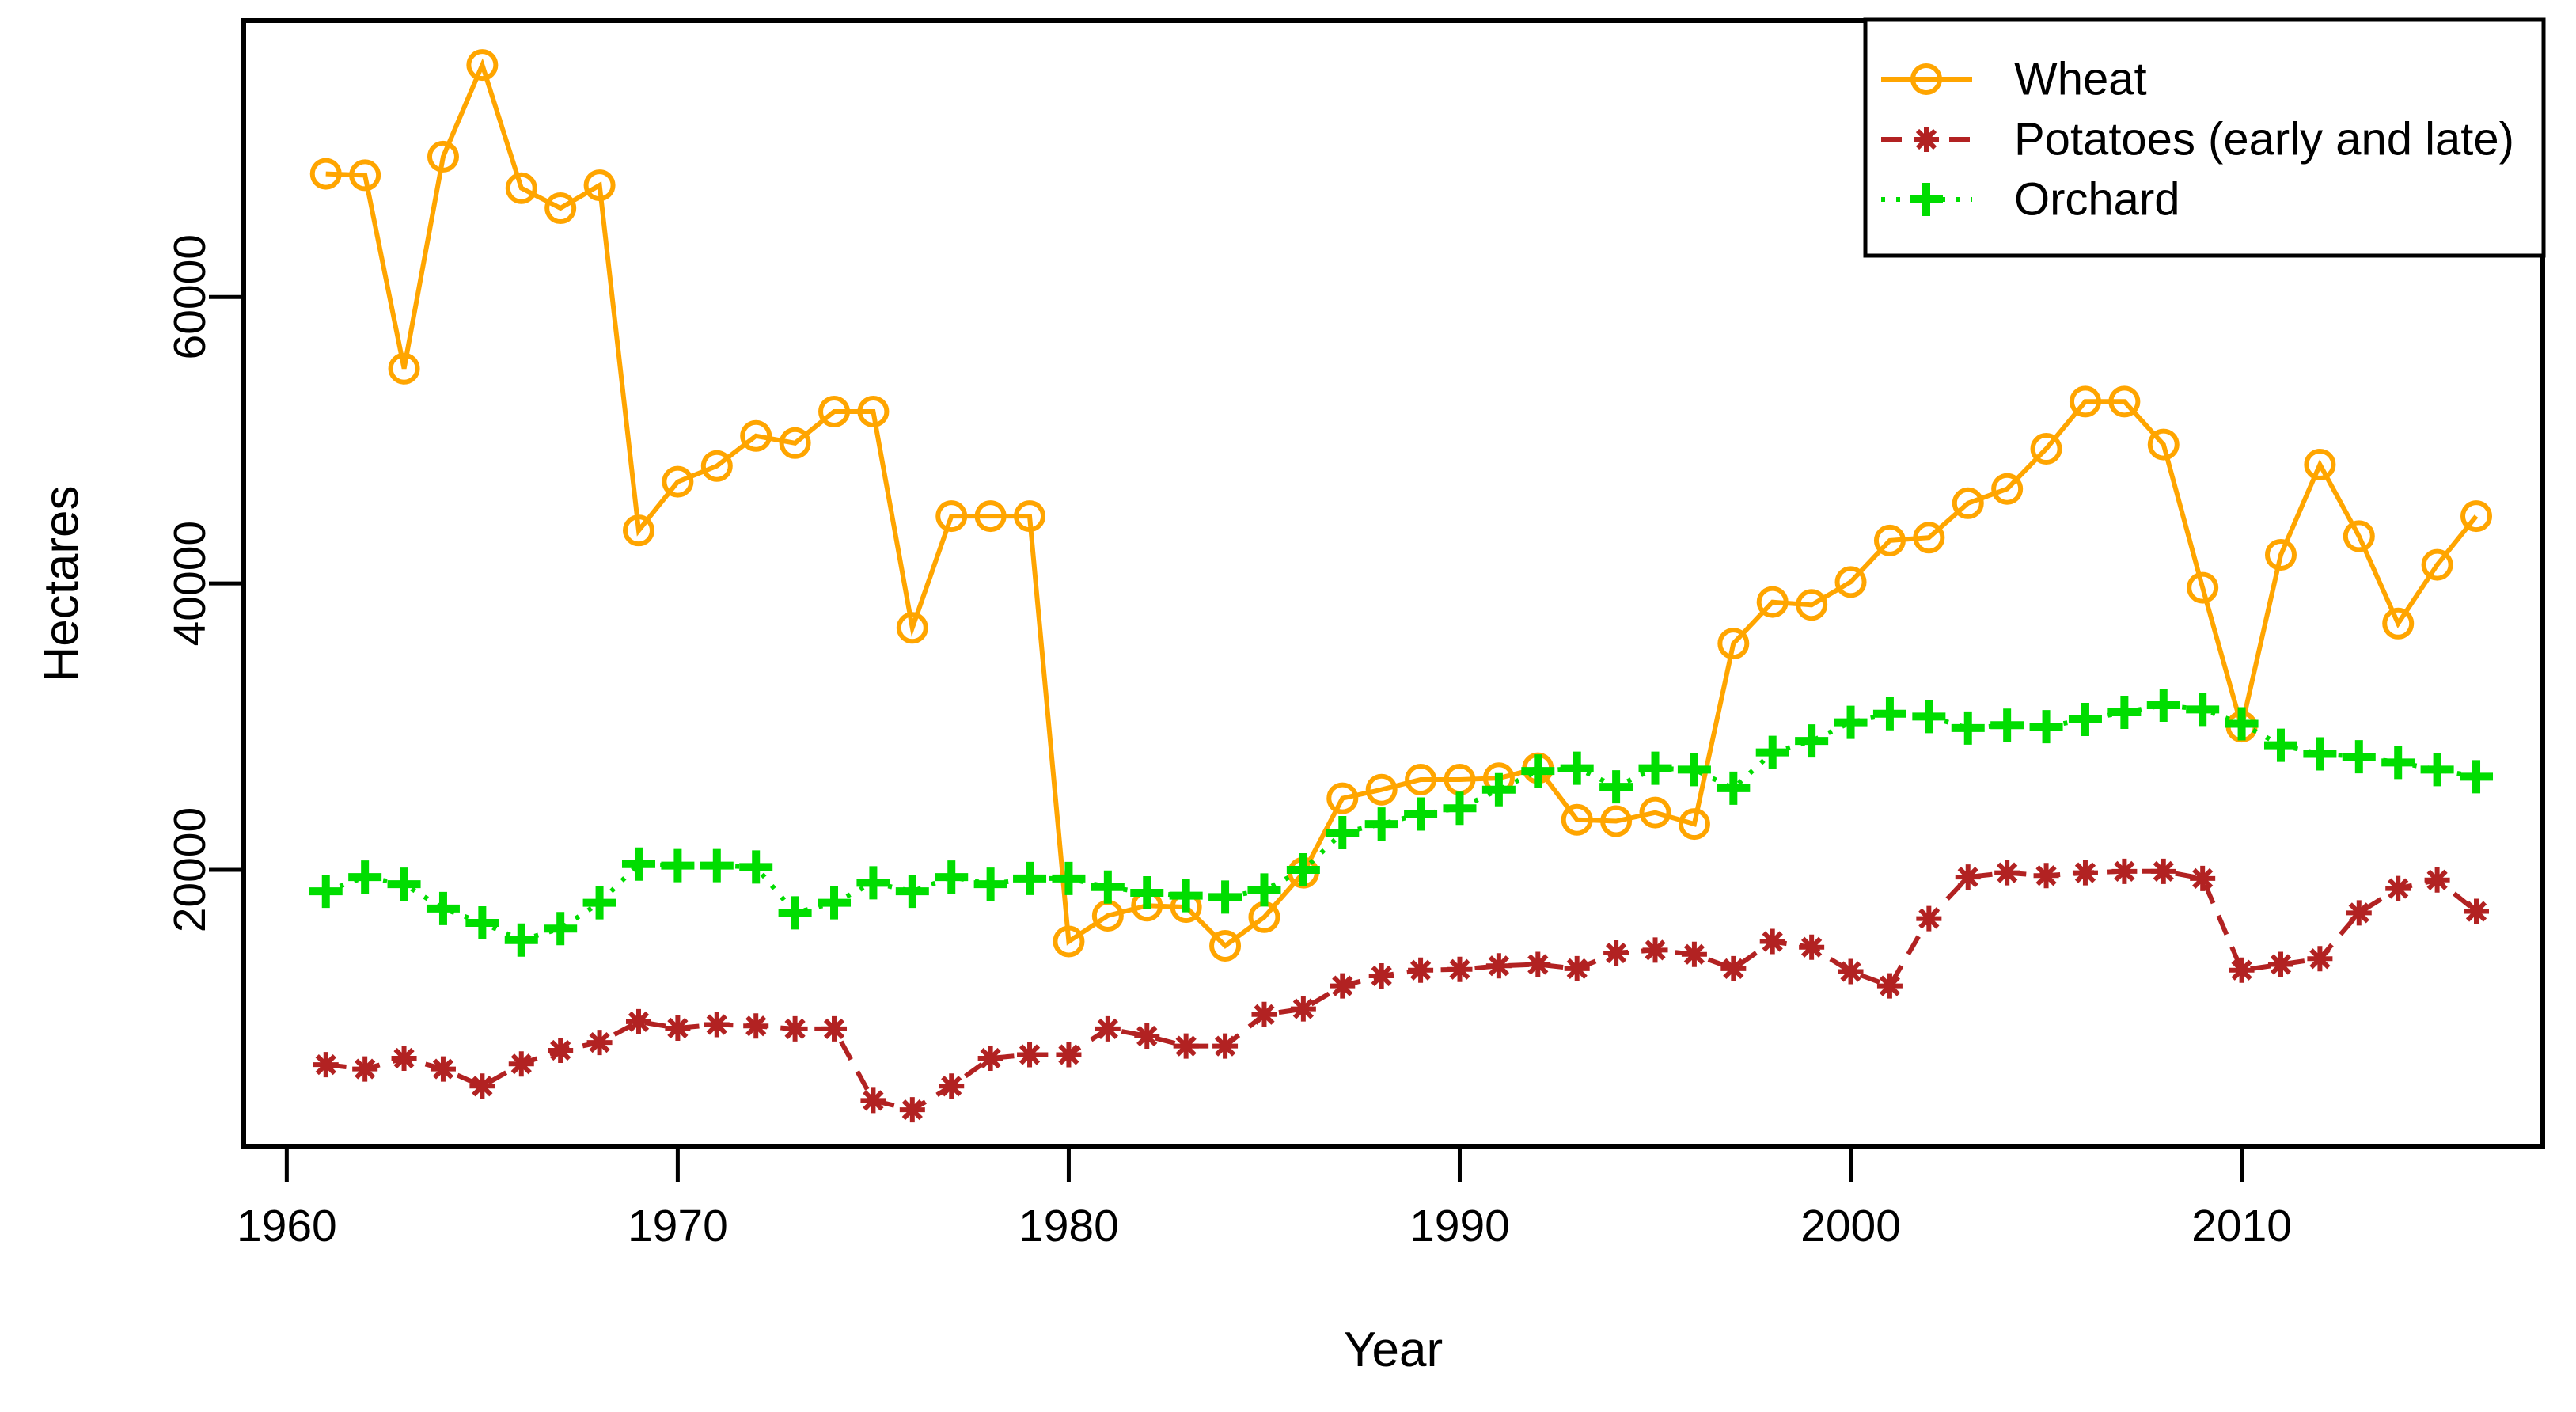  I want to click on y-axis: 20000 40000 60000, so click(204, 583).